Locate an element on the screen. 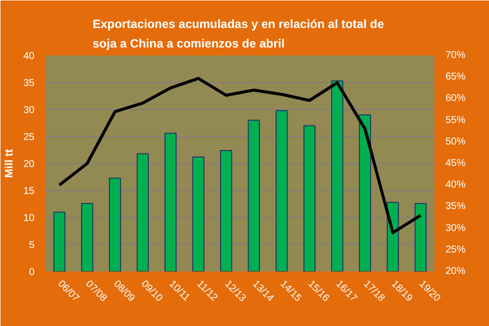  y2-tick-label: 35% is located at coordinates (456, 206).